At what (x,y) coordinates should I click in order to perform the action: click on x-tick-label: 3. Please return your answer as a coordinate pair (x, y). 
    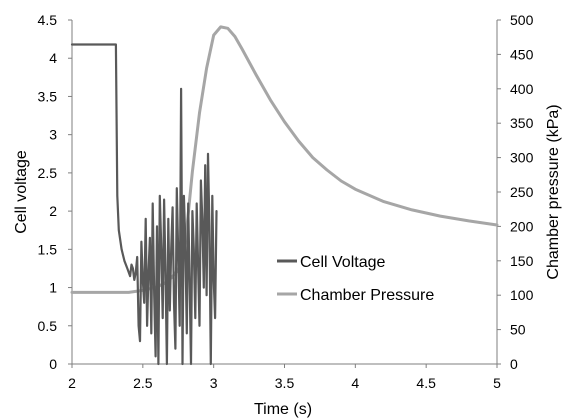
    Looking at the image, I should click on (214, 383).